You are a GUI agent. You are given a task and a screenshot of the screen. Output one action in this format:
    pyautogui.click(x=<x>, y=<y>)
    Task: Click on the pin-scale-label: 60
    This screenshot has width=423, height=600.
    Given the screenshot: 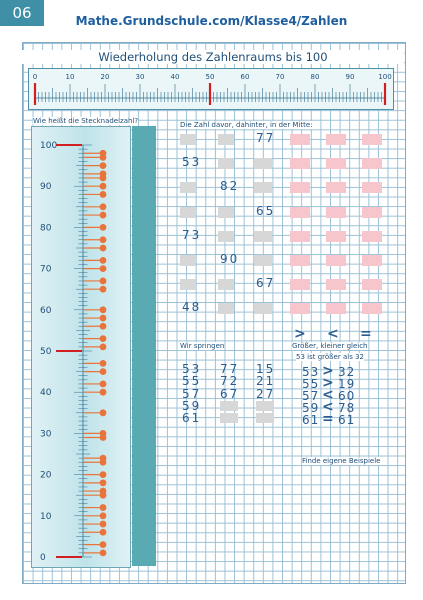 What is the action you would take?
    pyautogui.click(x=46, y=311)
    